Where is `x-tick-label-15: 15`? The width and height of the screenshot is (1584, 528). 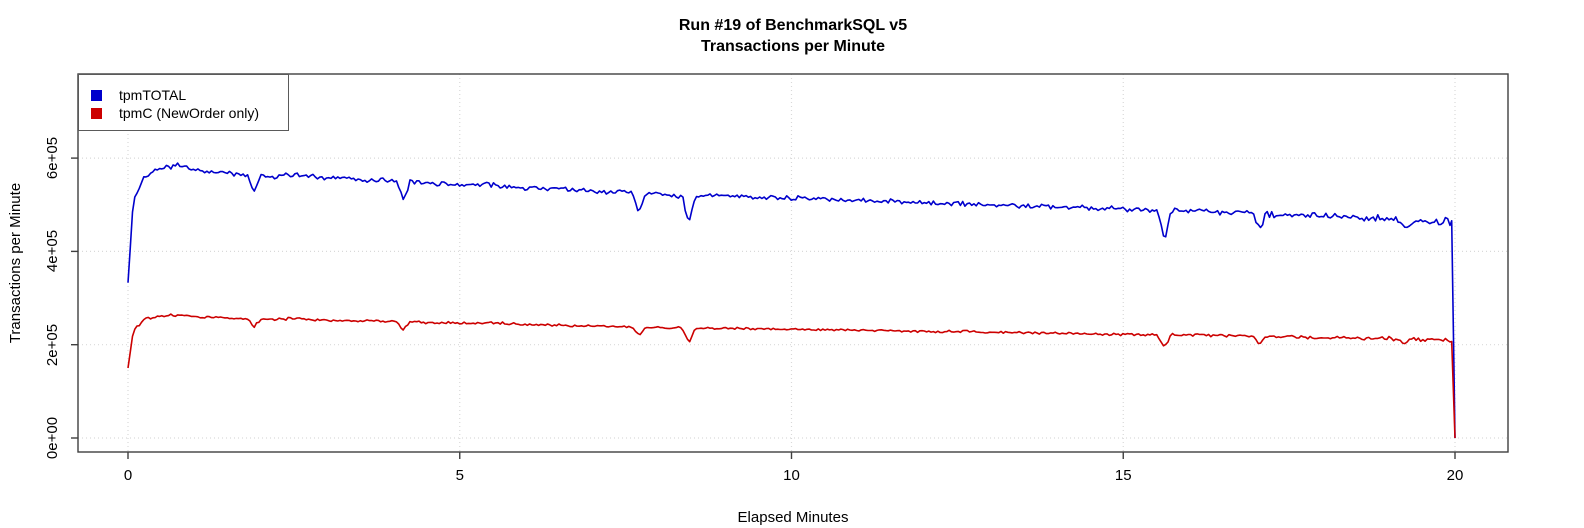 x-tick-label-15: 15 is located at coordinates (1123, 475).